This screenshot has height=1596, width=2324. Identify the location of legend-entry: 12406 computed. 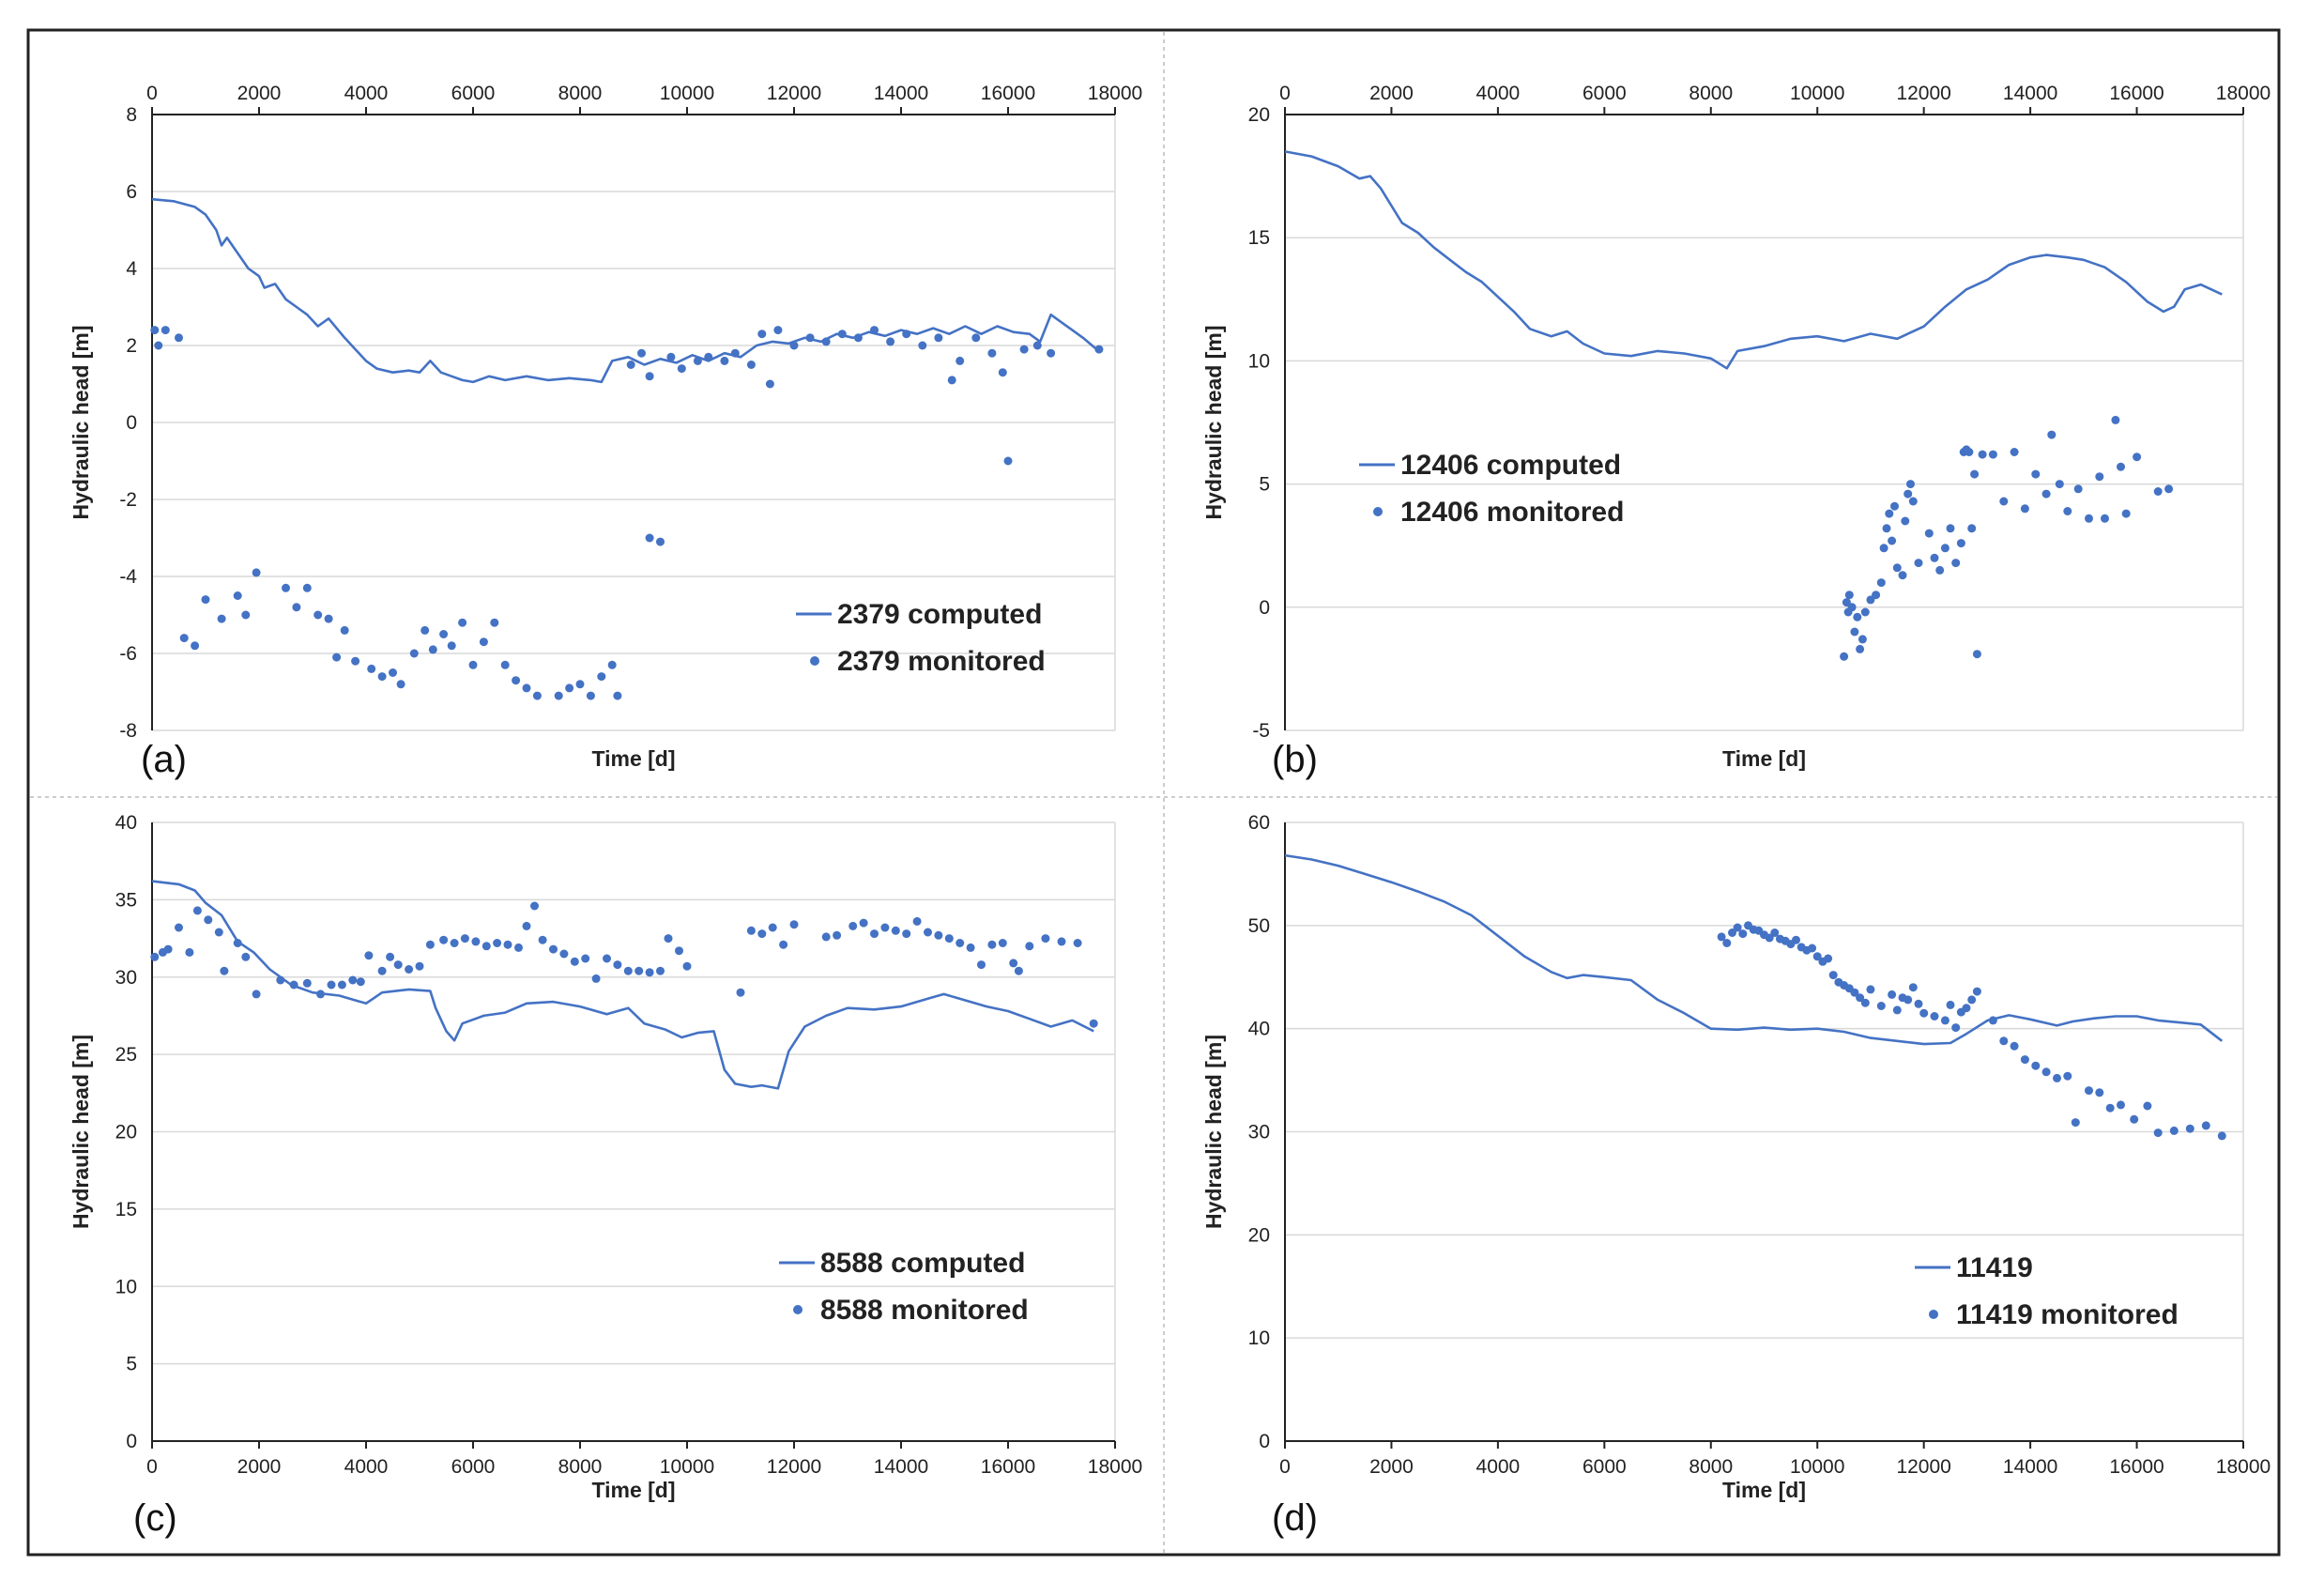
(1510, 466).